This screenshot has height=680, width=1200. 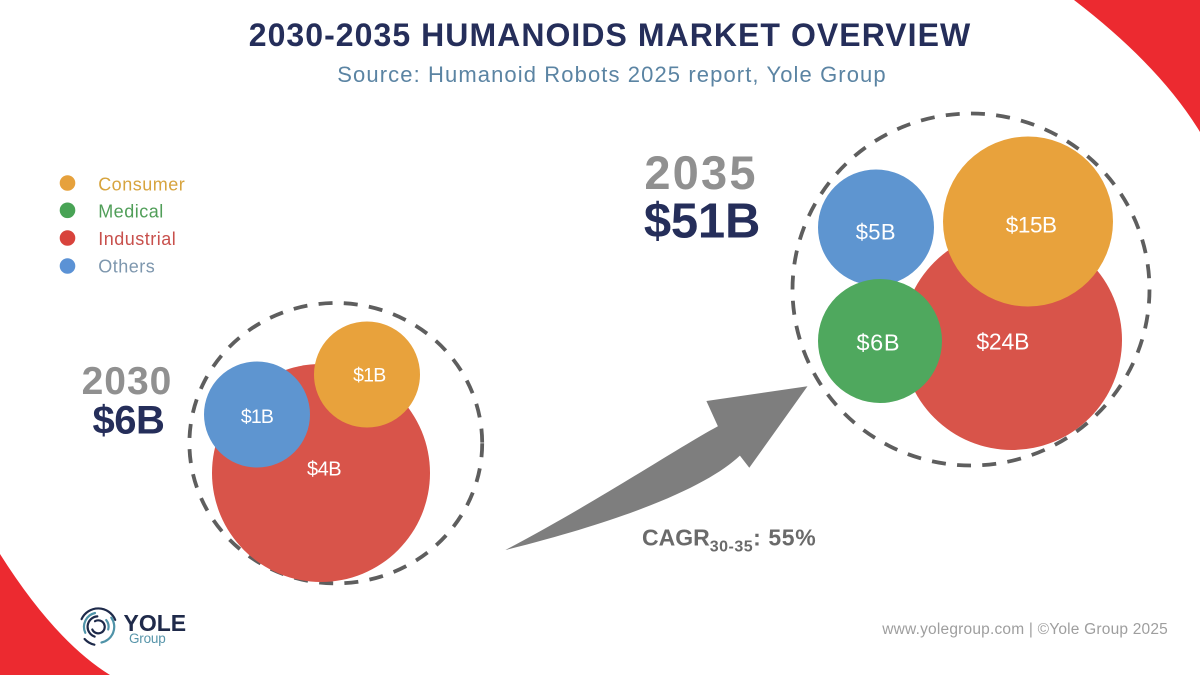 What do you see at coordinates (126, 266) in the screenshot?
I see `svg-text: Others` at bounding box center [126, 266].